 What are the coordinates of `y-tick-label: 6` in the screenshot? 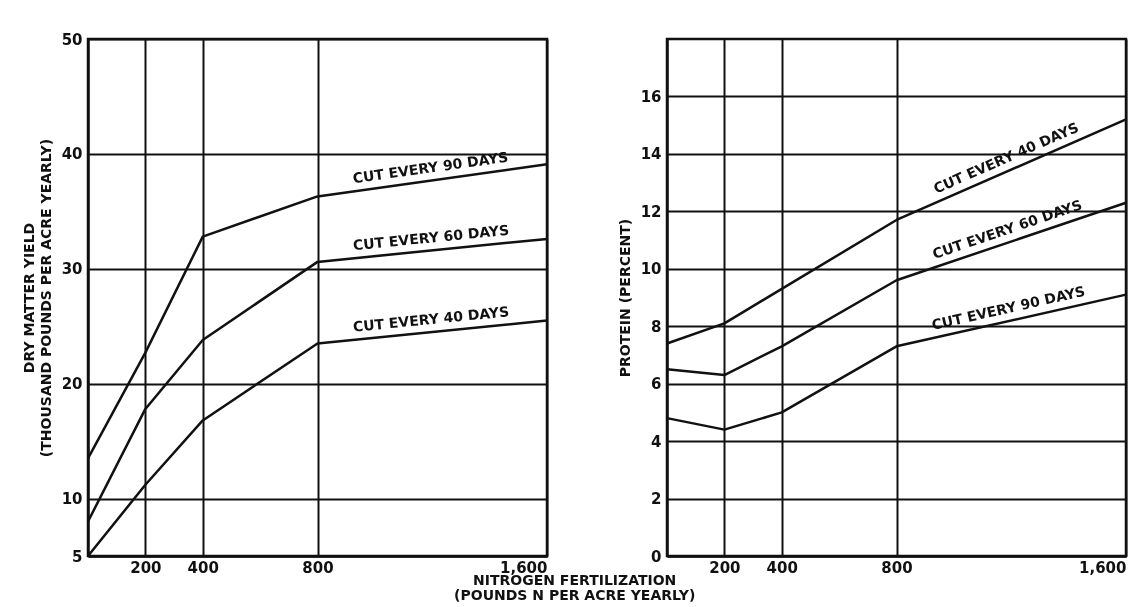 It's located at (656, 384).